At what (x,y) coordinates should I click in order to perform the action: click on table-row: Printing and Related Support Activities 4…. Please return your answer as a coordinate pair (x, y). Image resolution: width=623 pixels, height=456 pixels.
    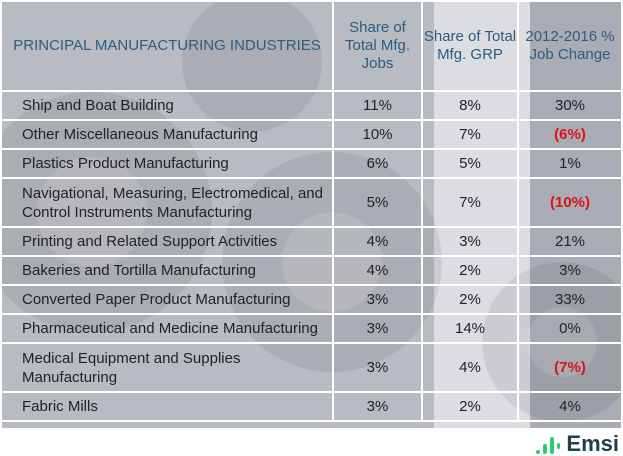
    Looking at the image, I should click on (311, 241).